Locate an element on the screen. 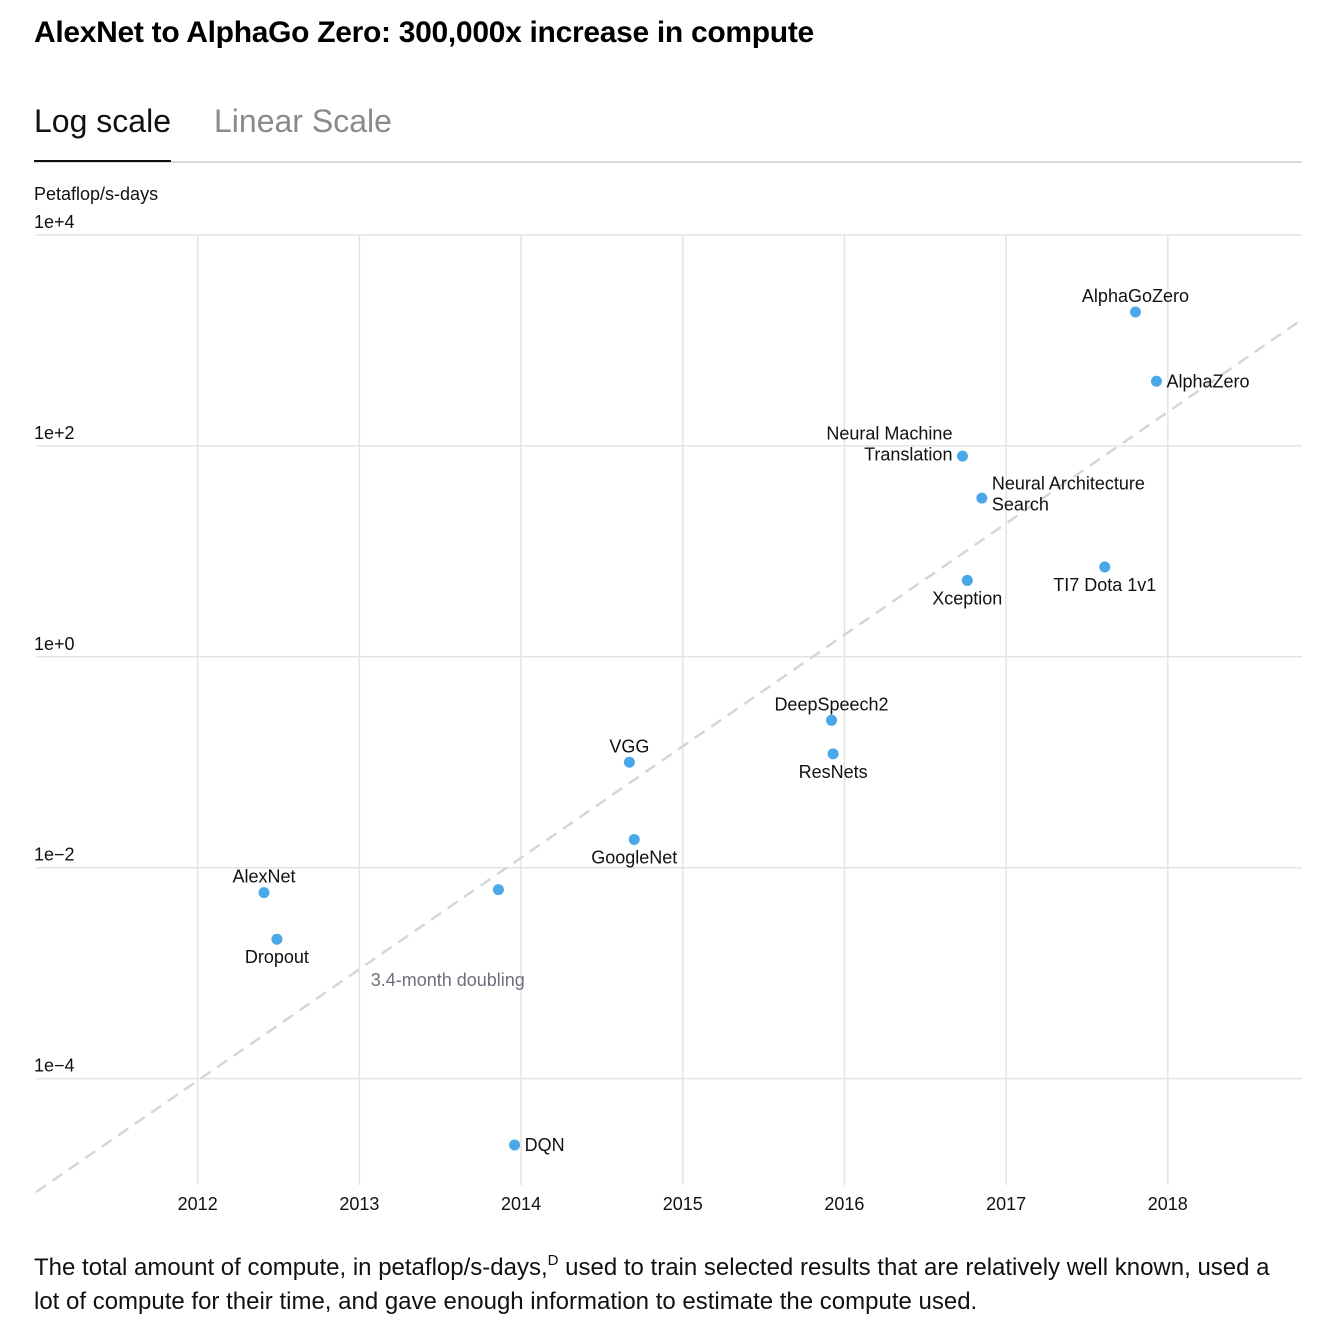 The image size is (1328, 1330). data-label: AlexNet is located at coordinates (263, 877).